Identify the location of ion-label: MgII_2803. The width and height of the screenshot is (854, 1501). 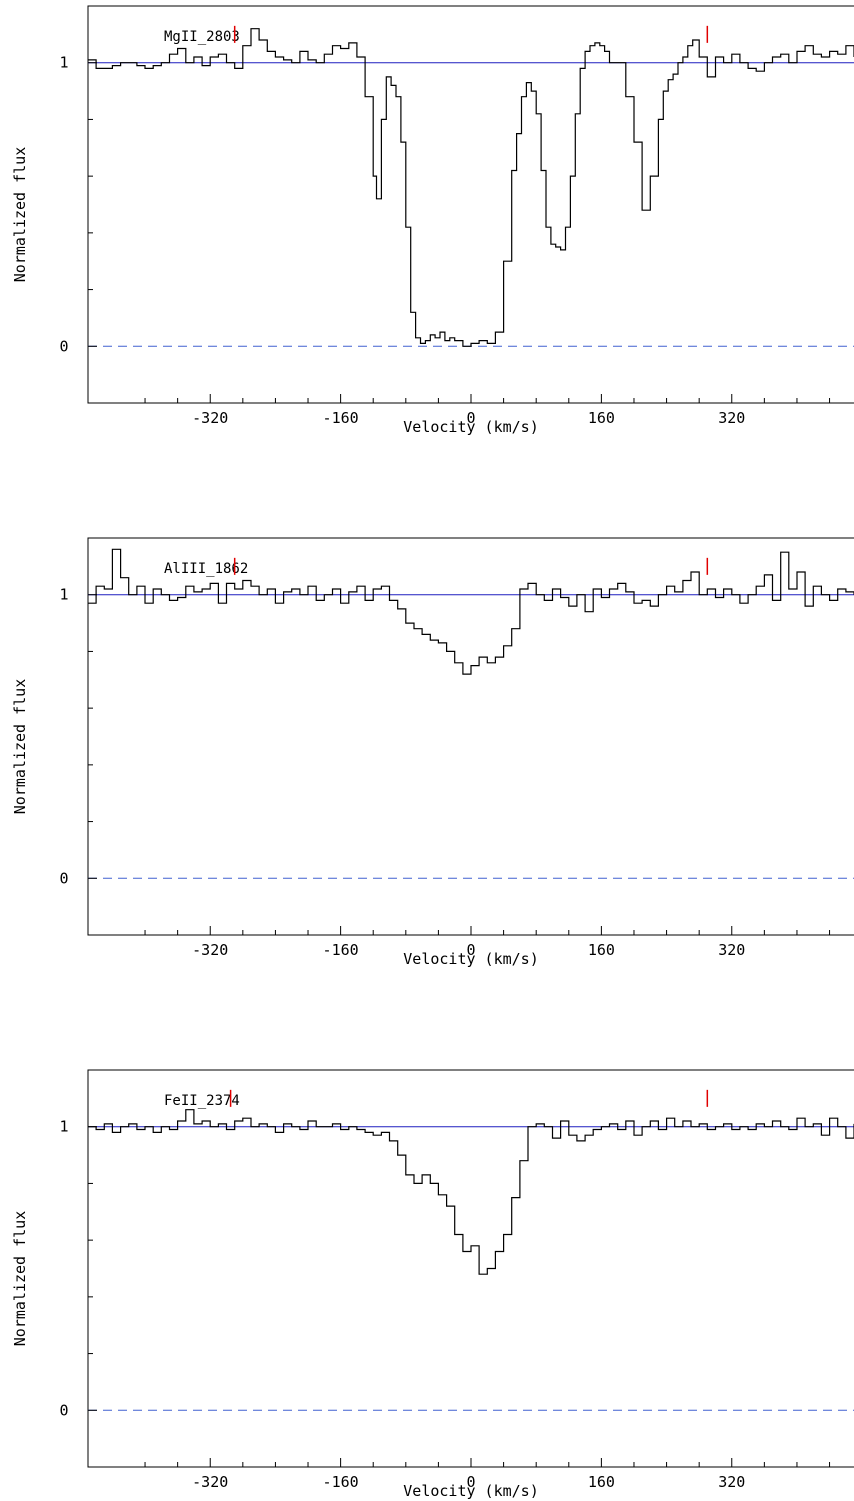
(202, 37).